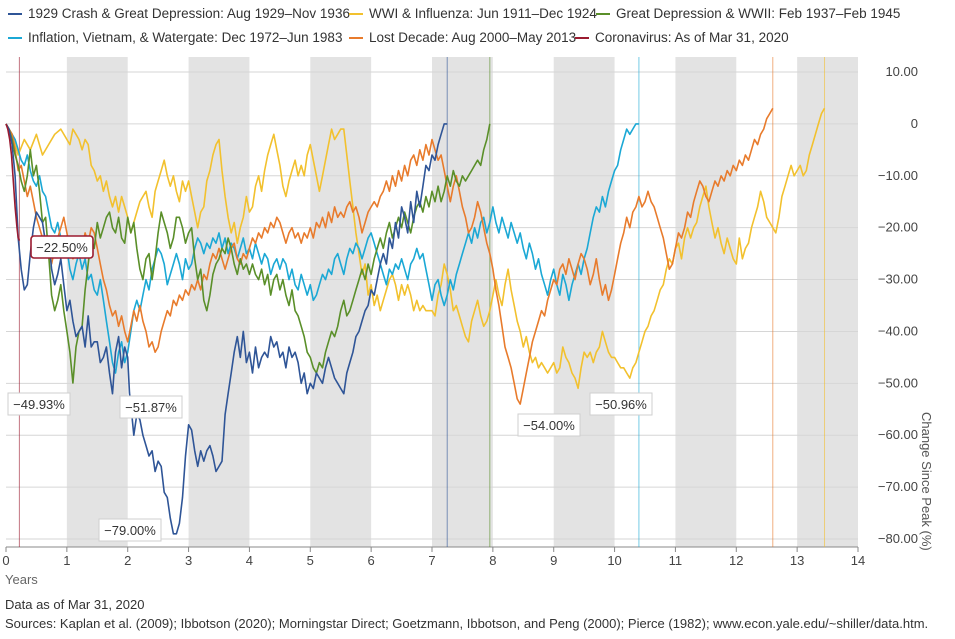 This screenshot has height=639, width=955. What do you see at coordinates (898, 279) in the screenshot?
I see `y-tick-label: −30.00` at bounding box center [898, 279].